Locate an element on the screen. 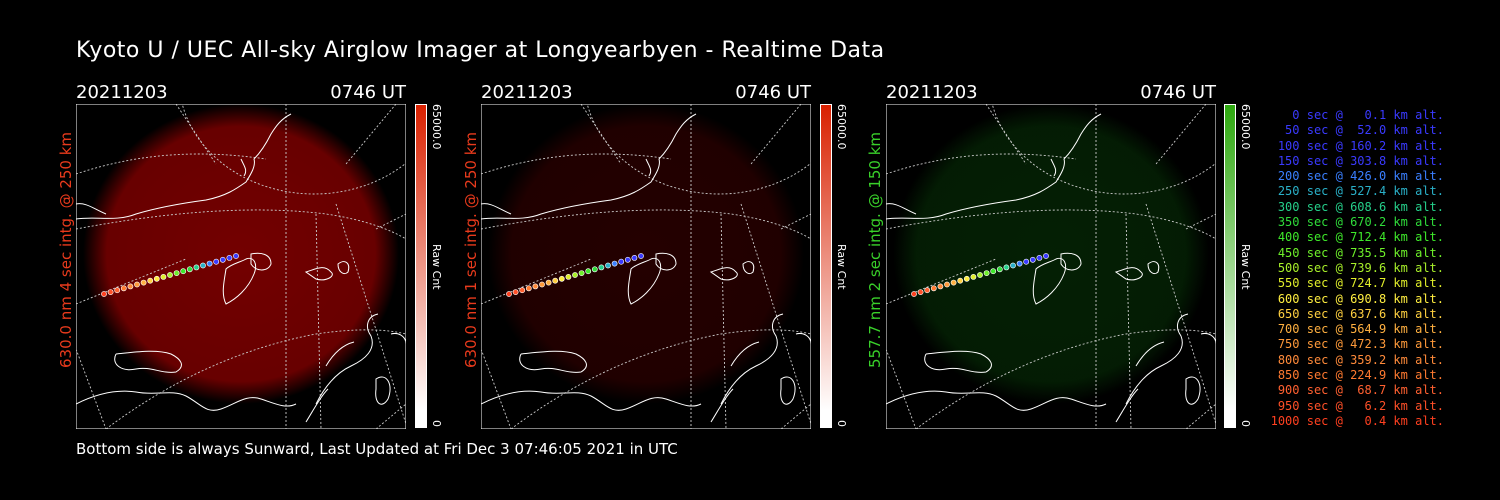  panel-ylabel: 630.0 nm 4 sec intg. @ 250 km is located at coordinates (66, 249).